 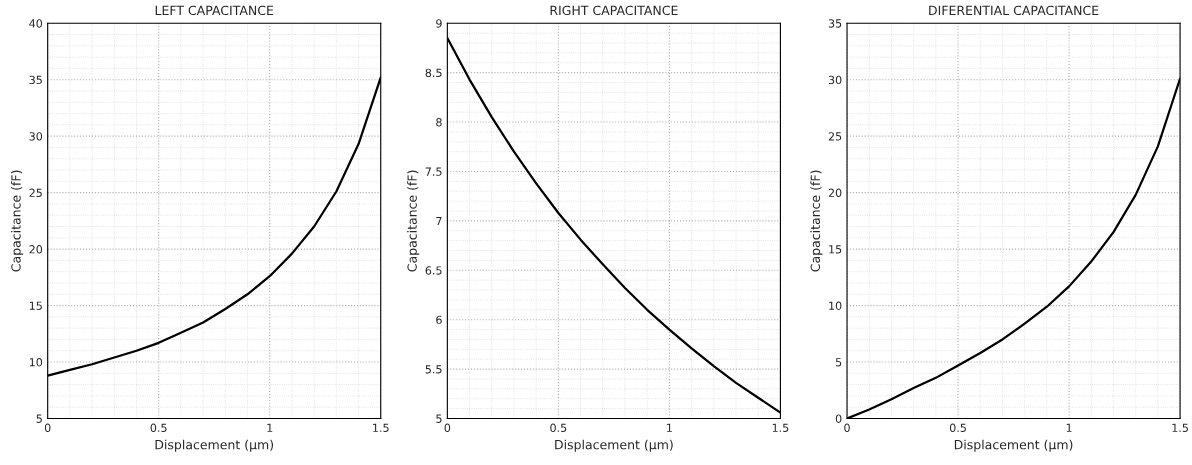 I want to click on chart-title: RIGHT CAPACITANCE, so click(x=614, y=10).